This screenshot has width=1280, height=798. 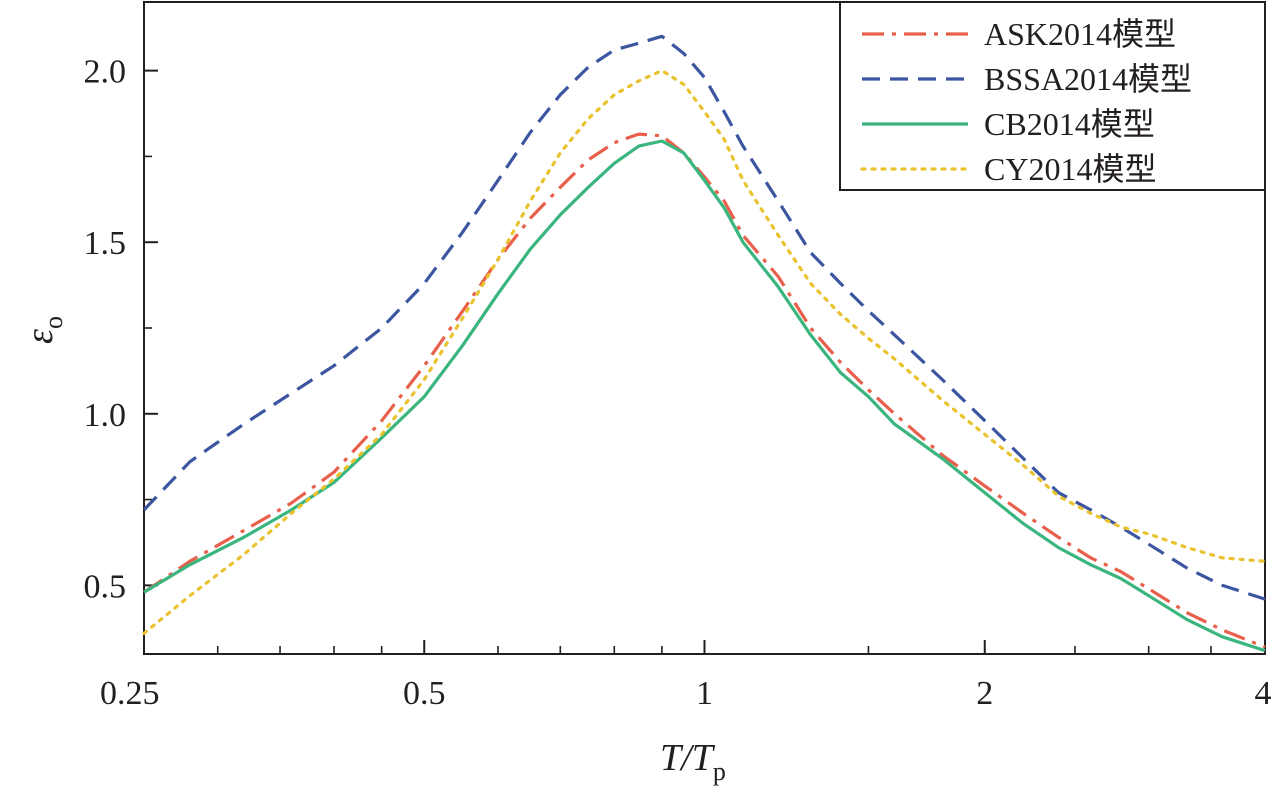 What do you see at coordinates (105, 586) in the screenshot?
I see `y-tick-label: 0.5` at bounding box center [105, 586].